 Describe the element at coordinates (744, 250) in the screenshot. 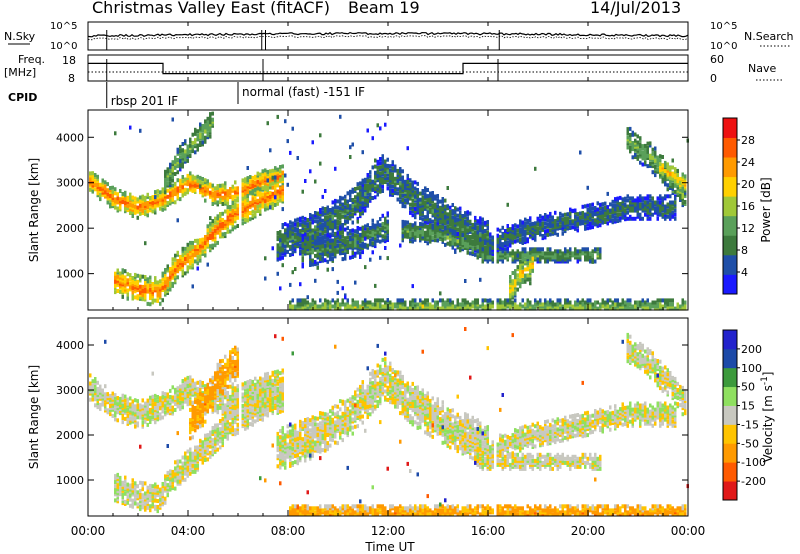

I see `colorbar-tick-label: 8` at that location.